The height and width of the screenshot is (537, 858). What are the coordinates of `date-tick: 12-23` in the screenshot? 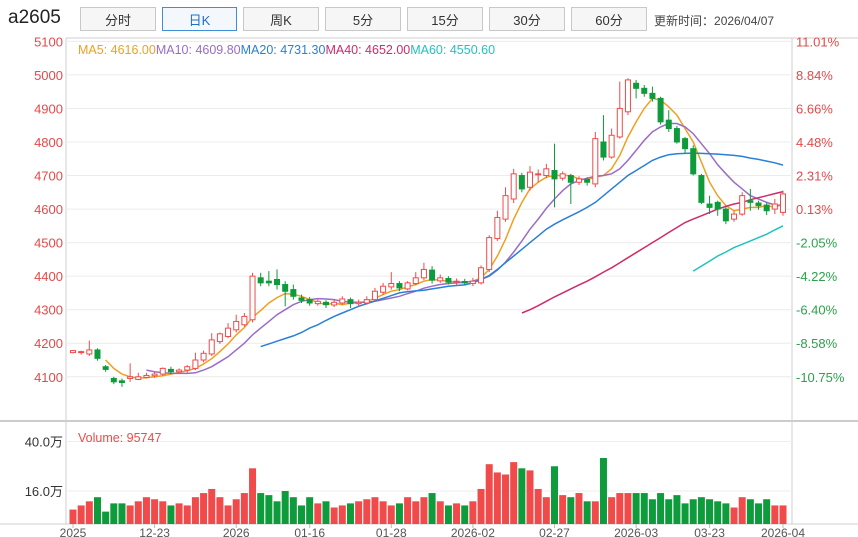 It's located at (154, 531).